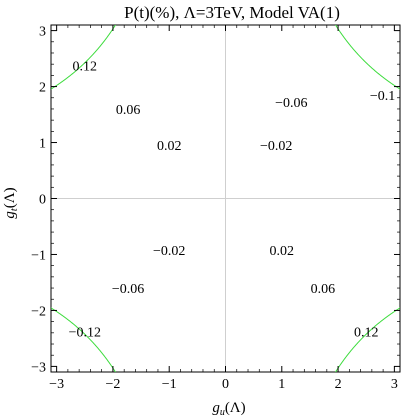  I want to click on y-tick-label: −2, so click(38, 311).